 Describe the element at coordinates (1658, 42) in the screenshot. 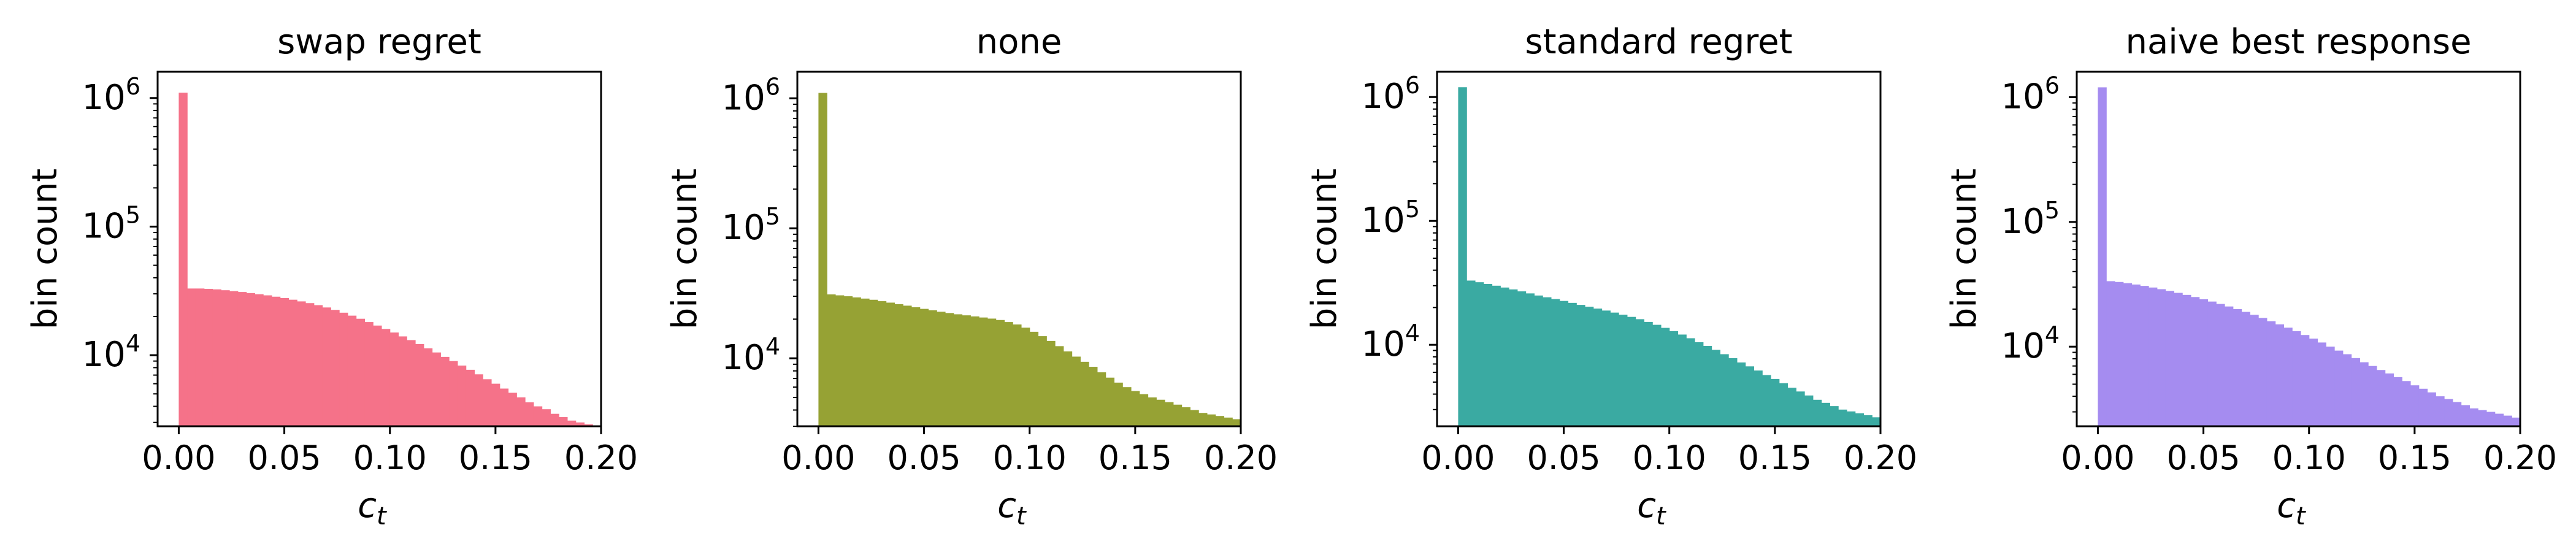

I see `panel-title: standard regret` at that location.